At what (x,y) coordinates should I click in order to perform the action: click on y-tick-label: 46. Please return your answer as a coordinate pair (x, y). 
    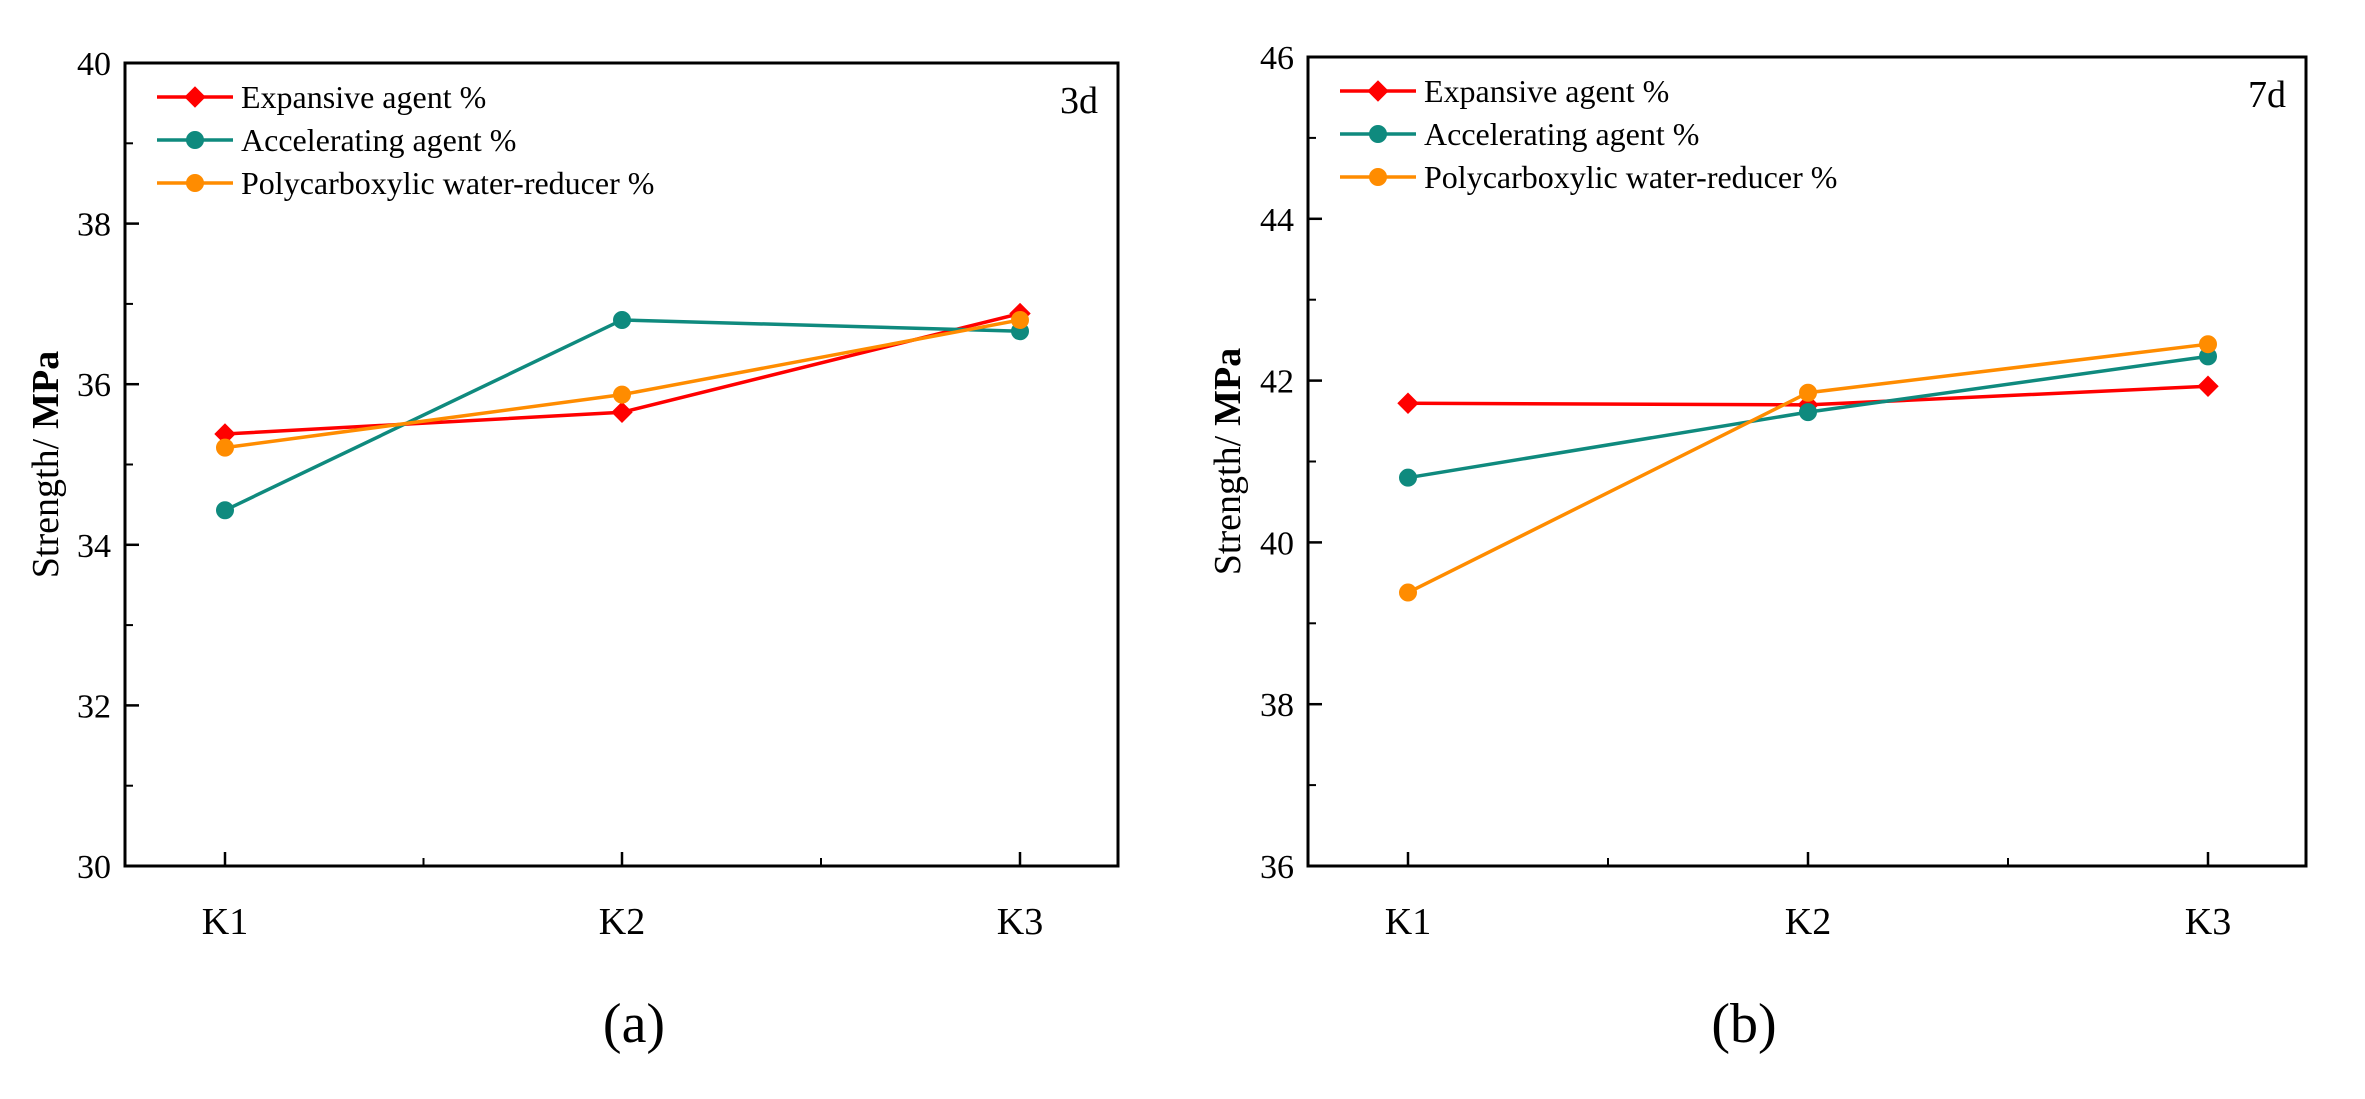
    Looking at the image, I should click on (1277, 58).